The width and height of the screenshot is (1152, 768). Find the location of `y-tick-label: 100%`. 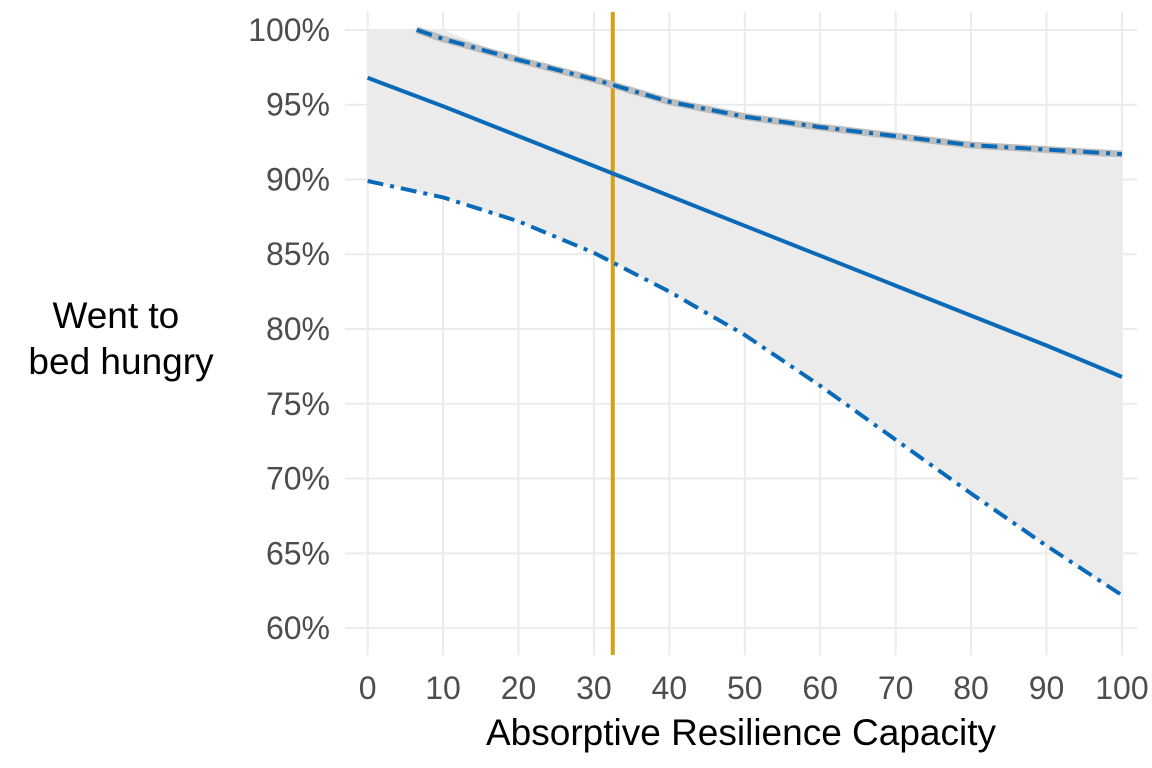

y-tick-label: 100% is located at coordinates (289, 30).